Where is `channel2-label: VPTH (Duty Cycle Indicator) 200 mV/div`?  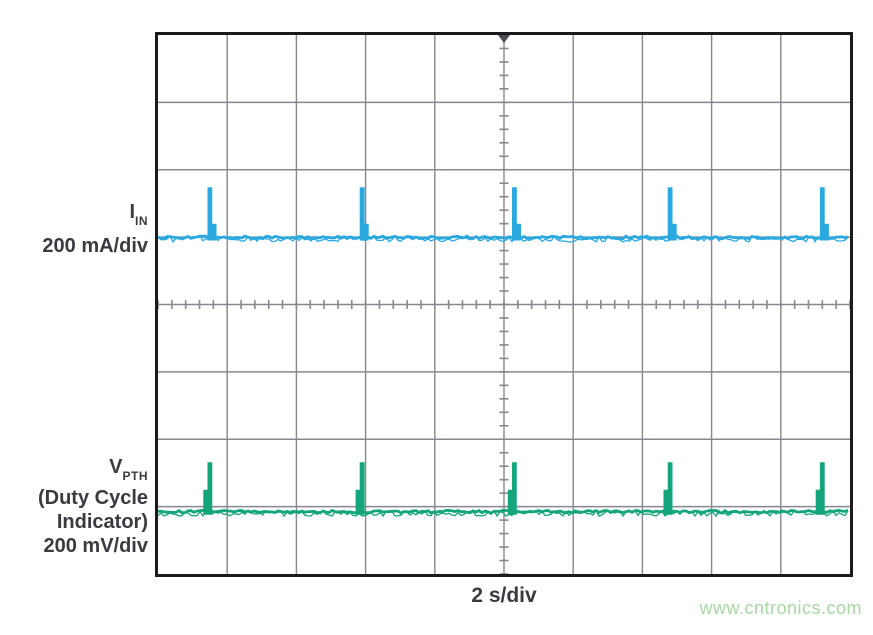
channel2-label: VPTH (Duty Cycle Indicator) 200 mV/div is located at coordinates (74, 506).